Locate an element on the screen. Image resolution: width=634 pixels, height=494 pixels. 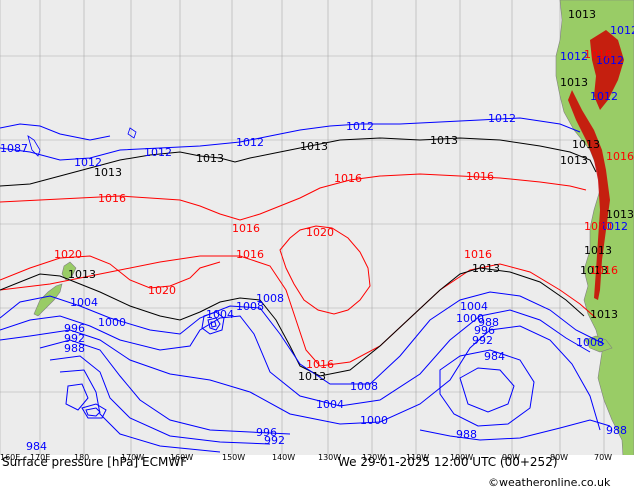
south-america-land is located at coordinates (594, 245).